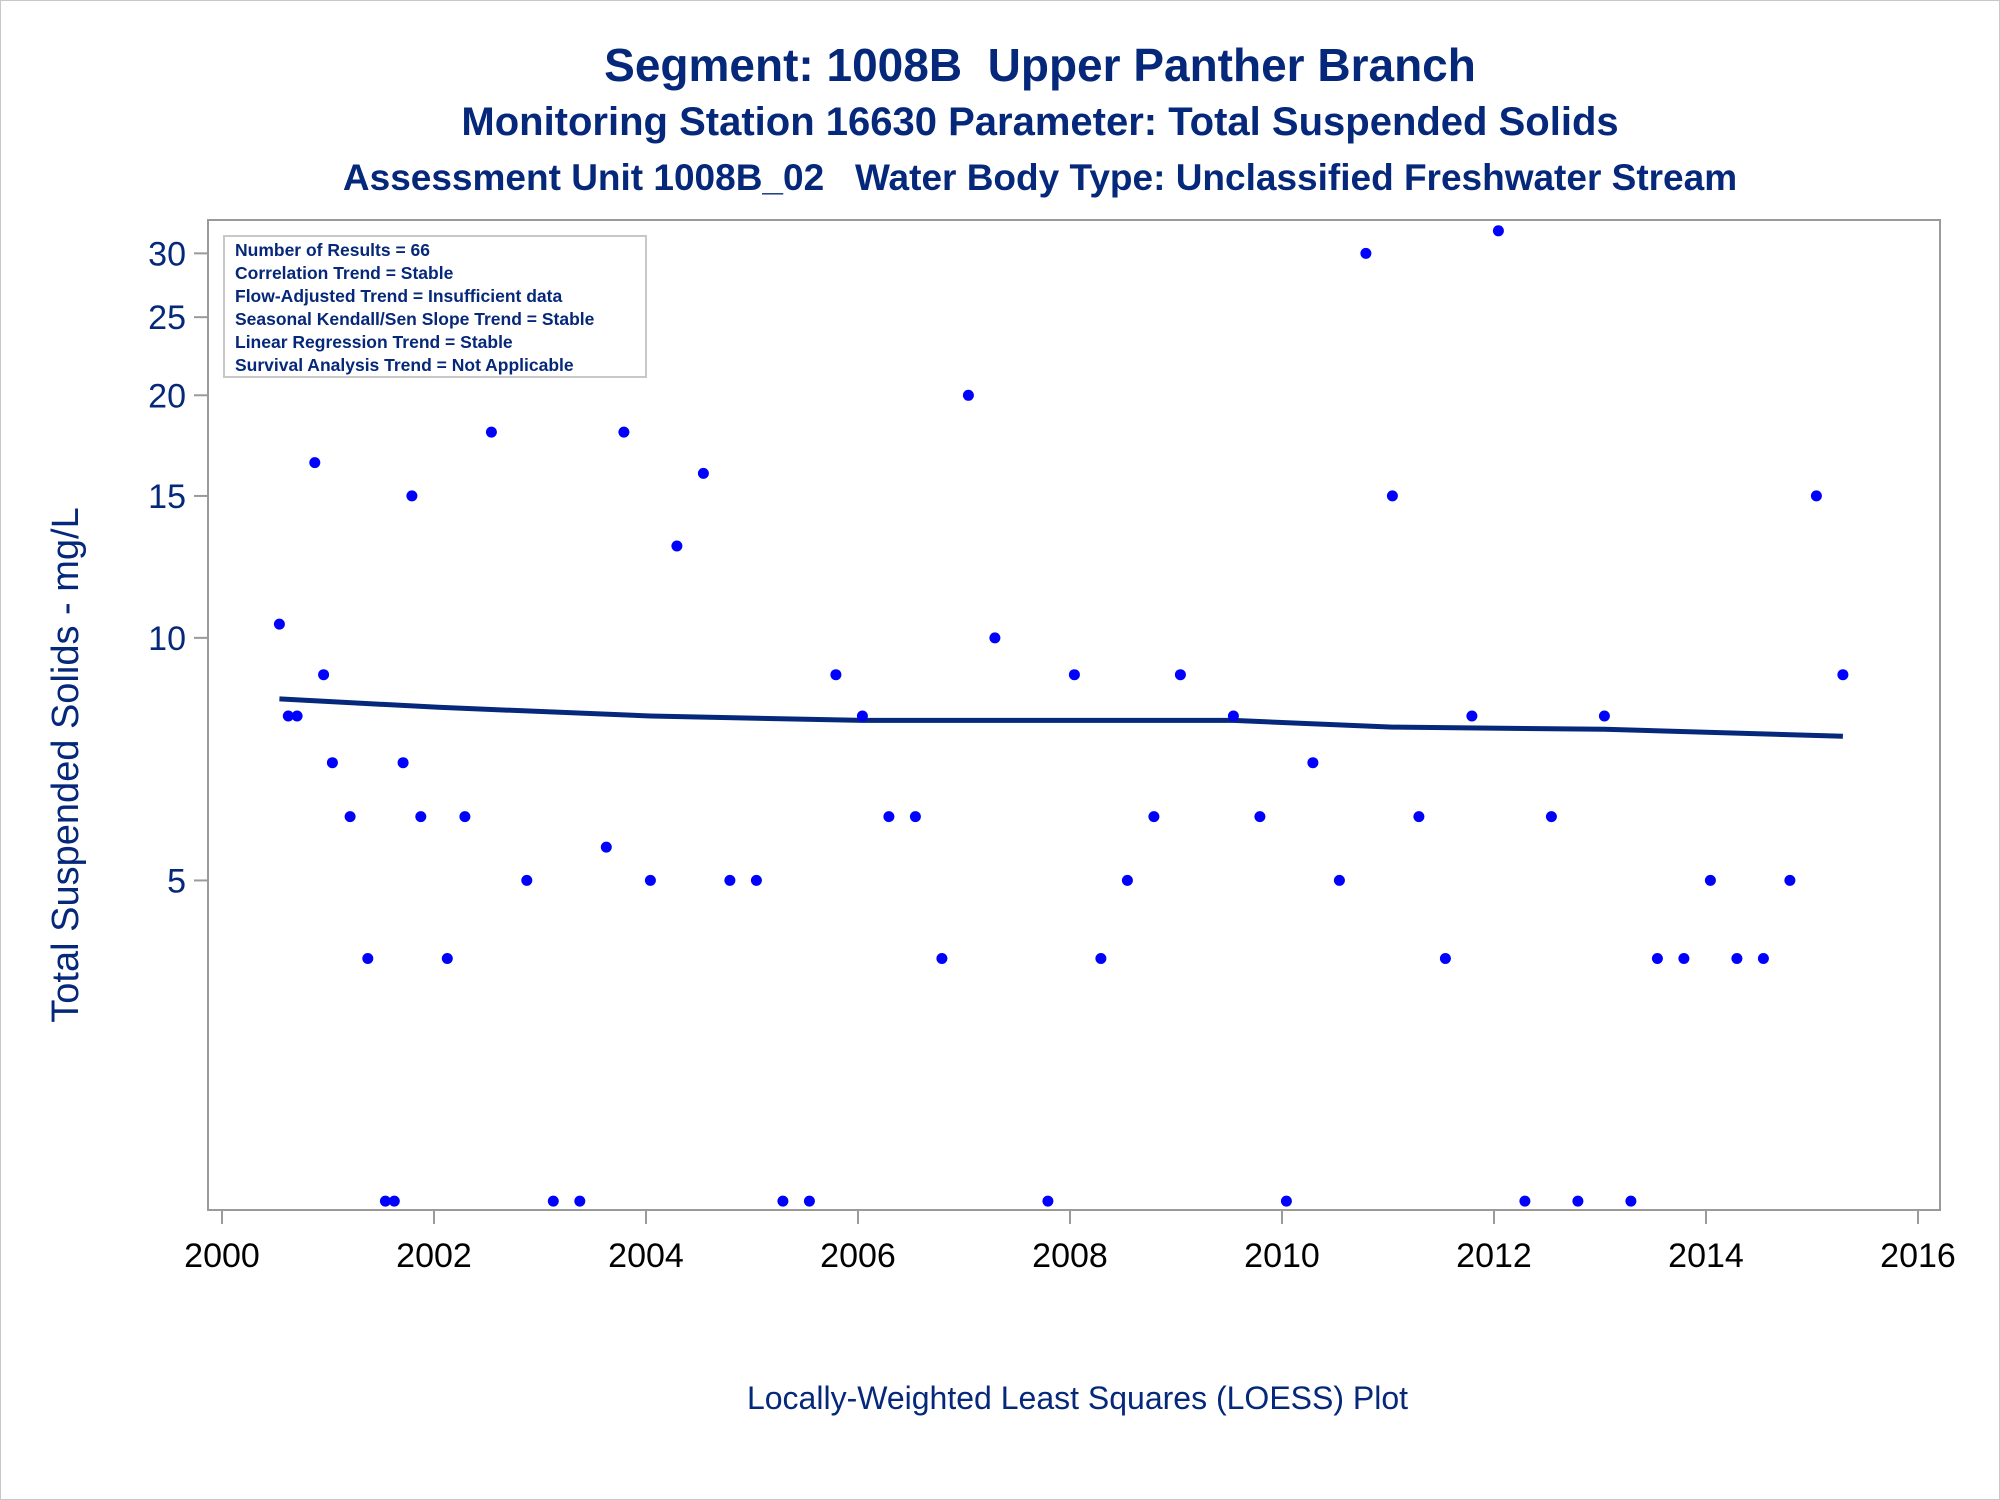 This screenshot has width=2000, height=1500. I want to click on stats-inset-line: Survival Analysis Trend = Not Applicable, so click(404, 365).